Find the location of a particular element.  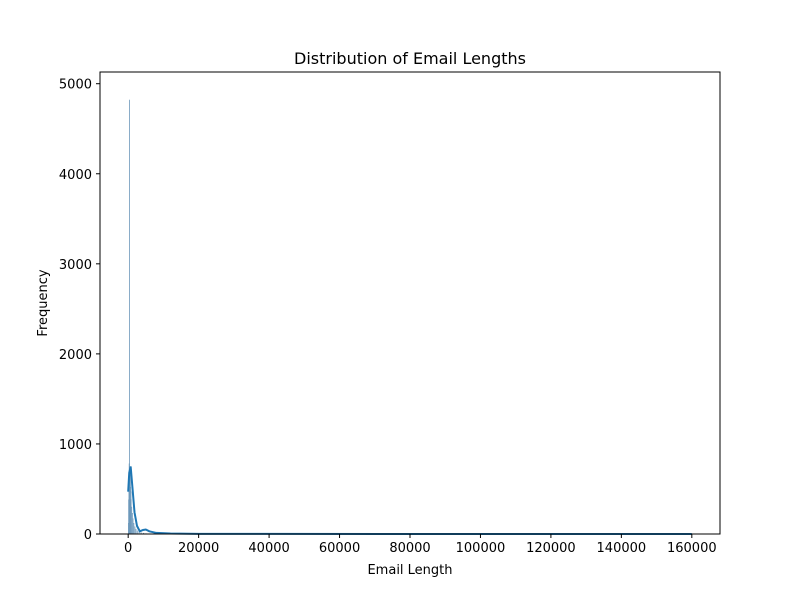

x-tick-label: 60000 is located at coordinates (339, 548).